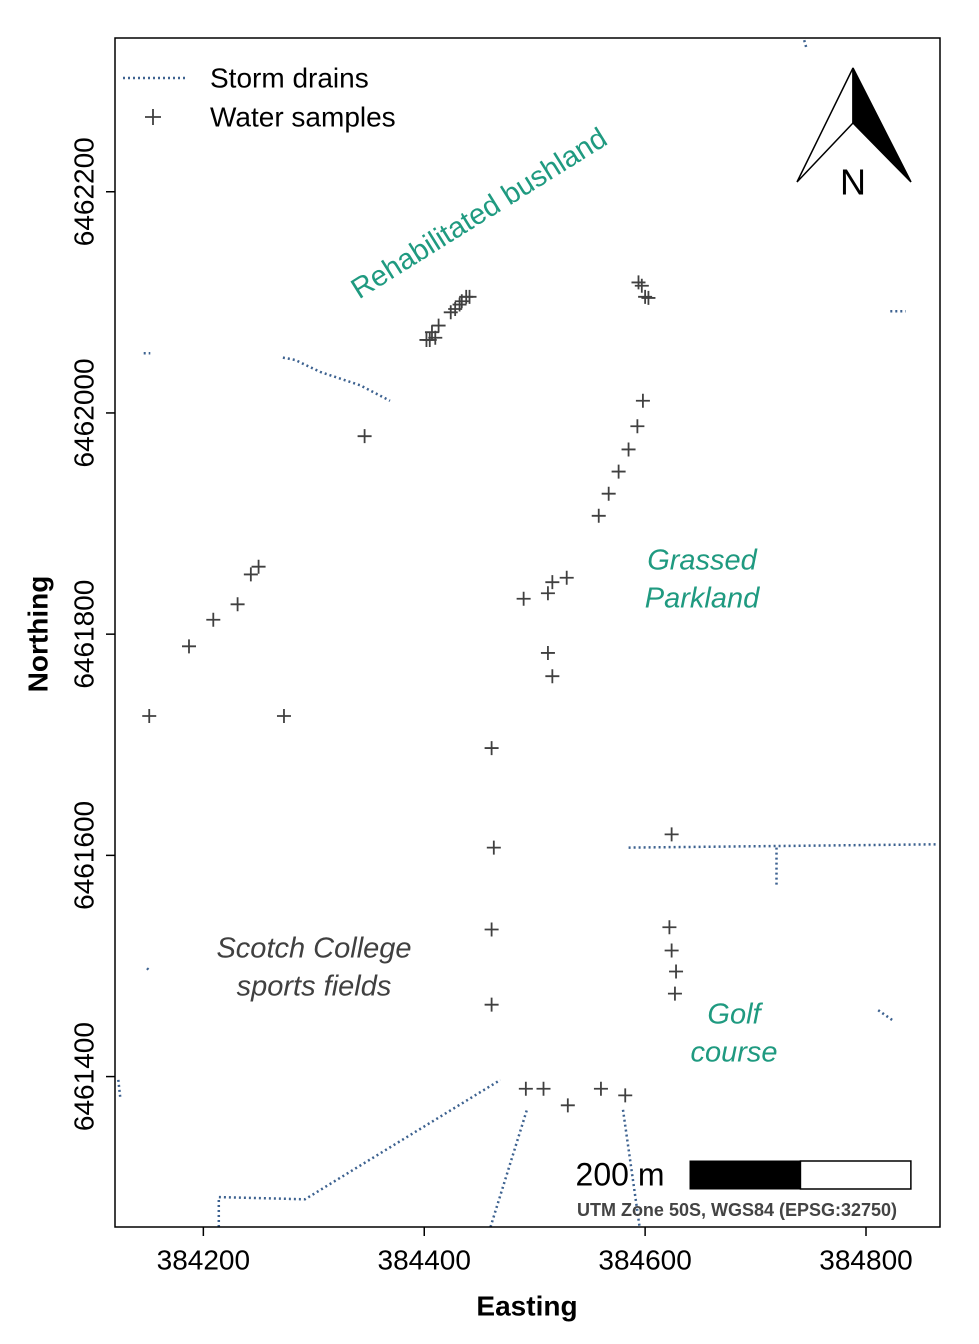 The width and height of the screenshot is (979, 1344). What do you see at coordinates (735, 1015) in the screenshot?
I see `area-label: Golf` at bounding box center [735, 1015].